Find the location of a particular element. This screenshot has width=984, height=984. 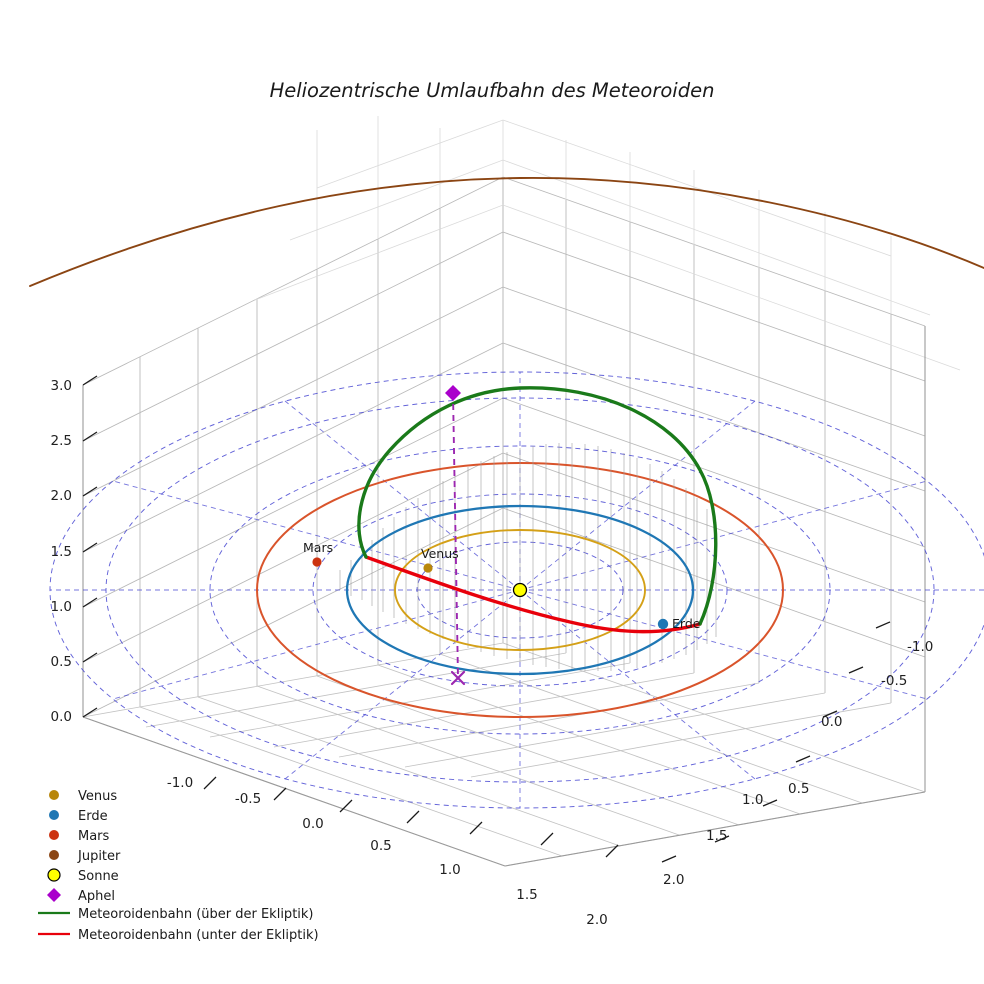

y-tick-0: -1.0 is located at coordinates (920, 647).